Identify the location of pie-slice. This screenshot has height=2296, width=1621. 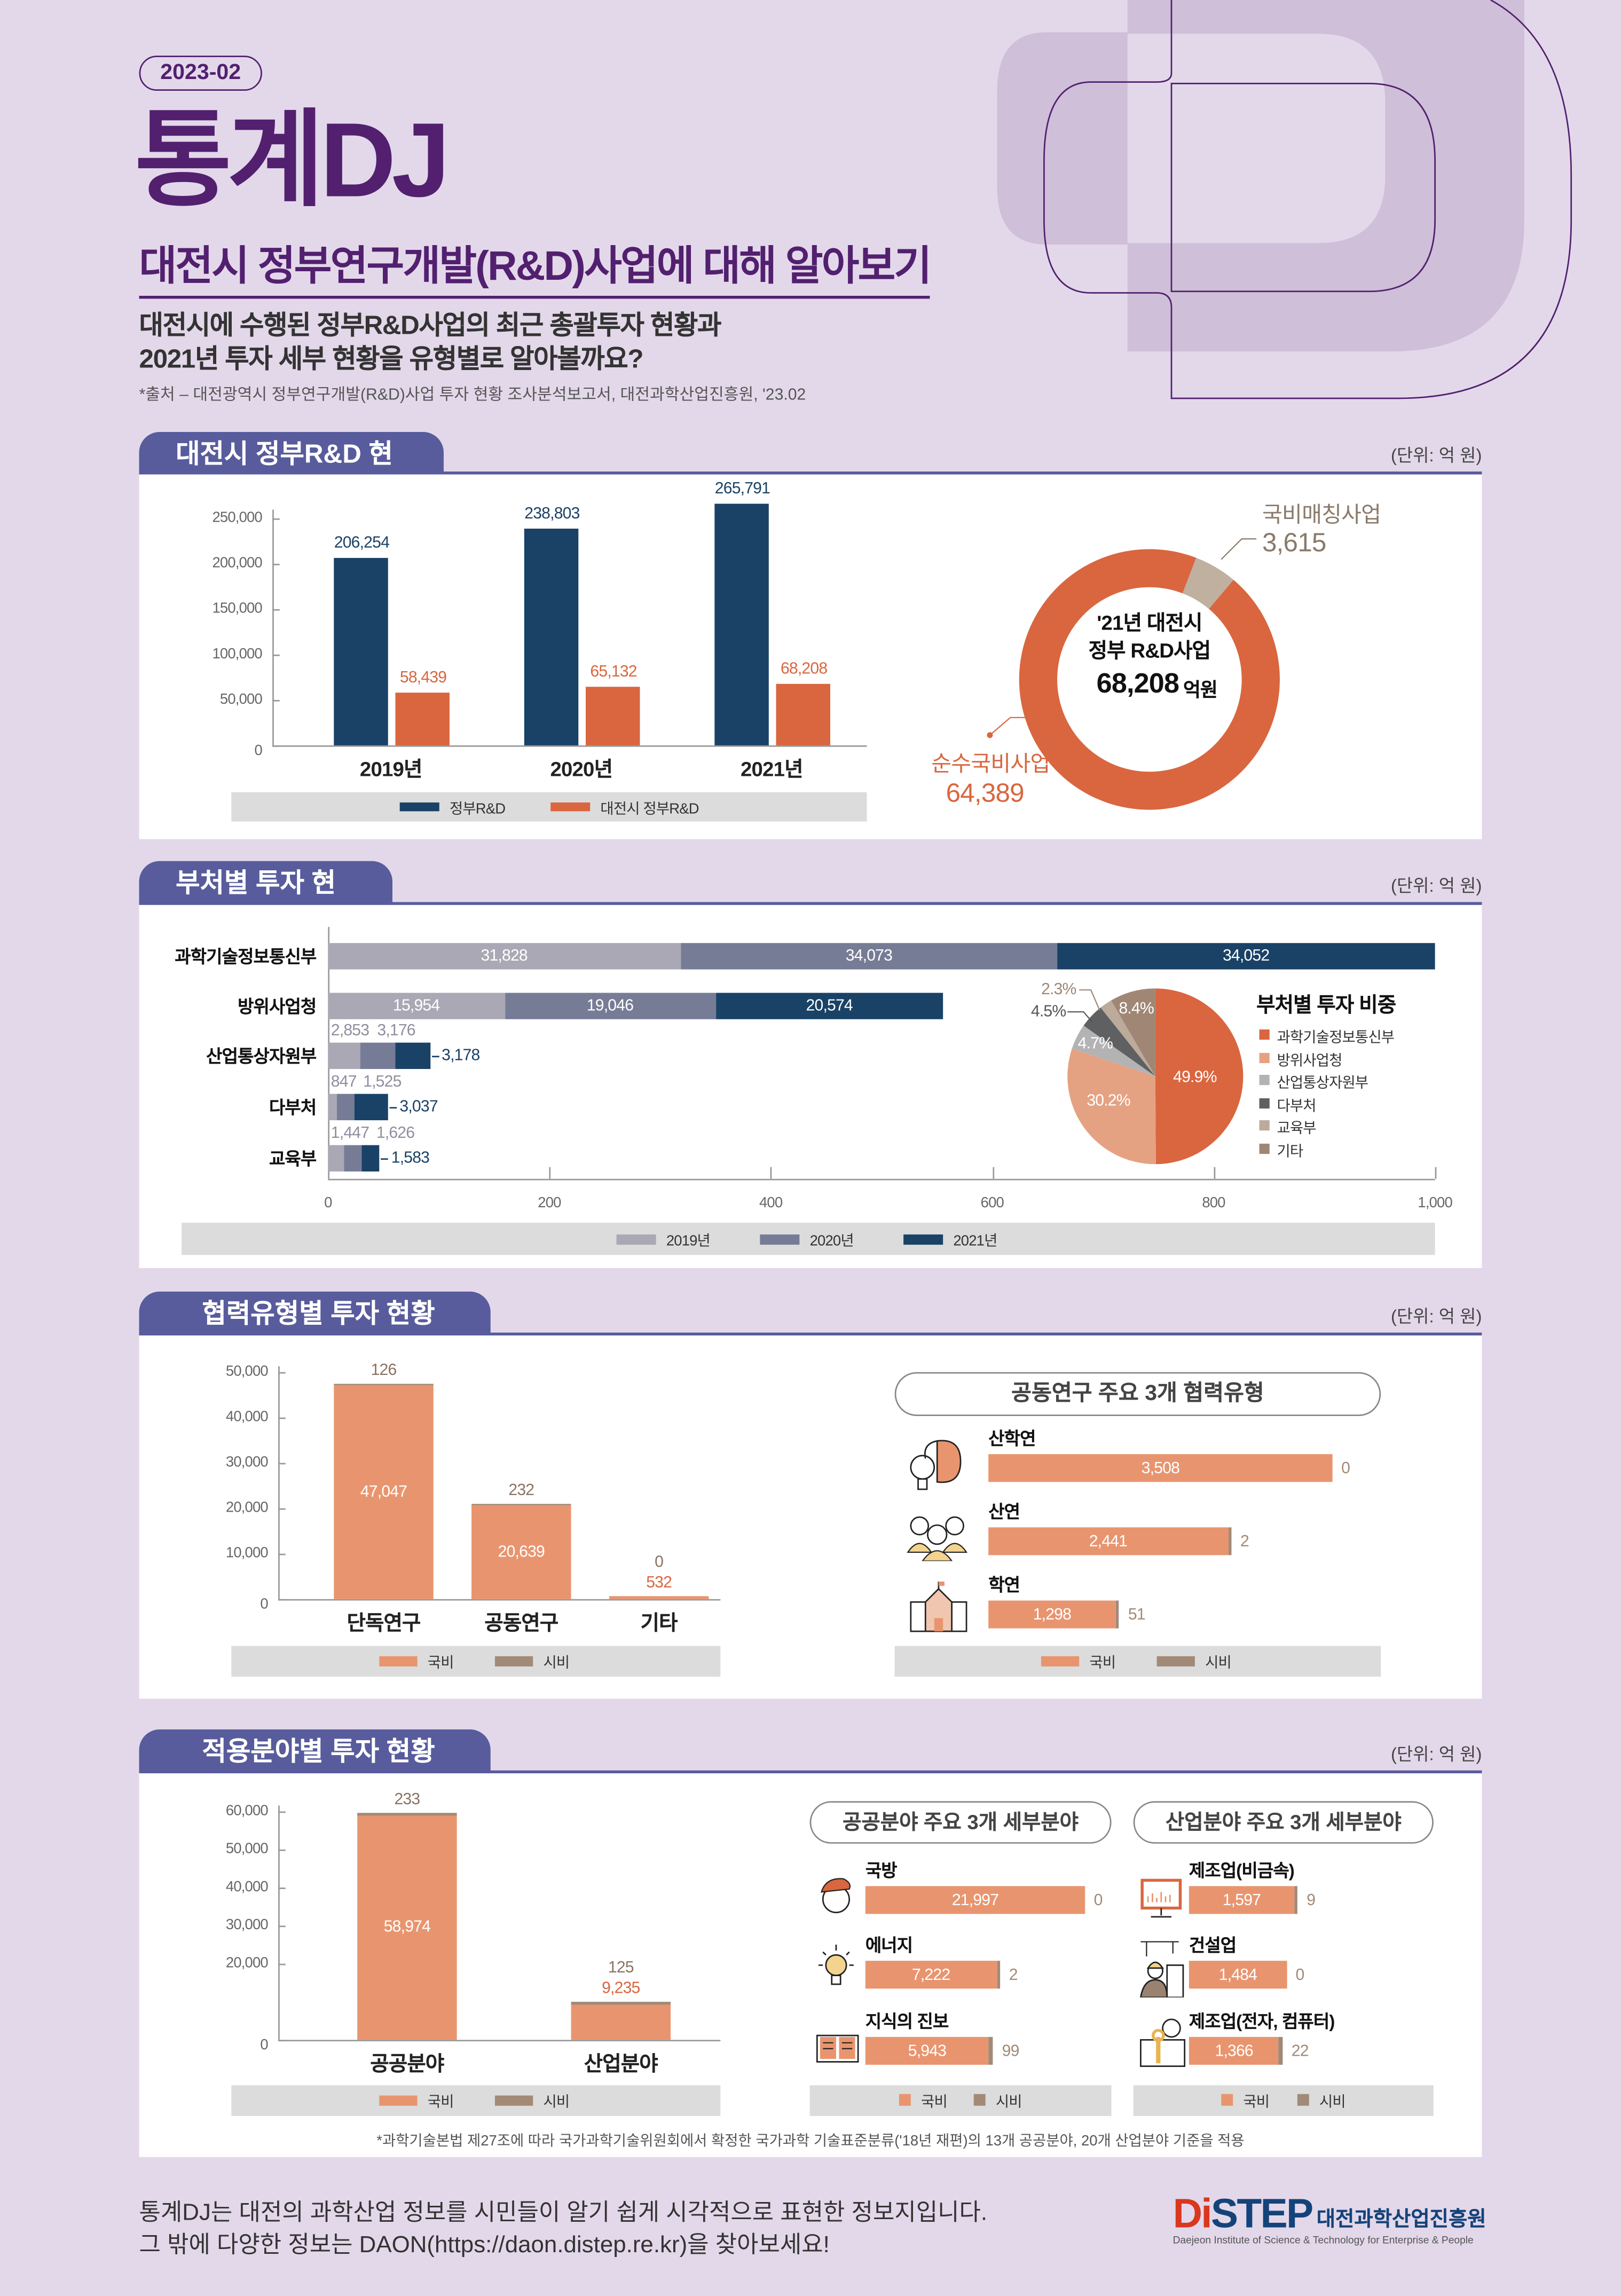
(1133, 1032).